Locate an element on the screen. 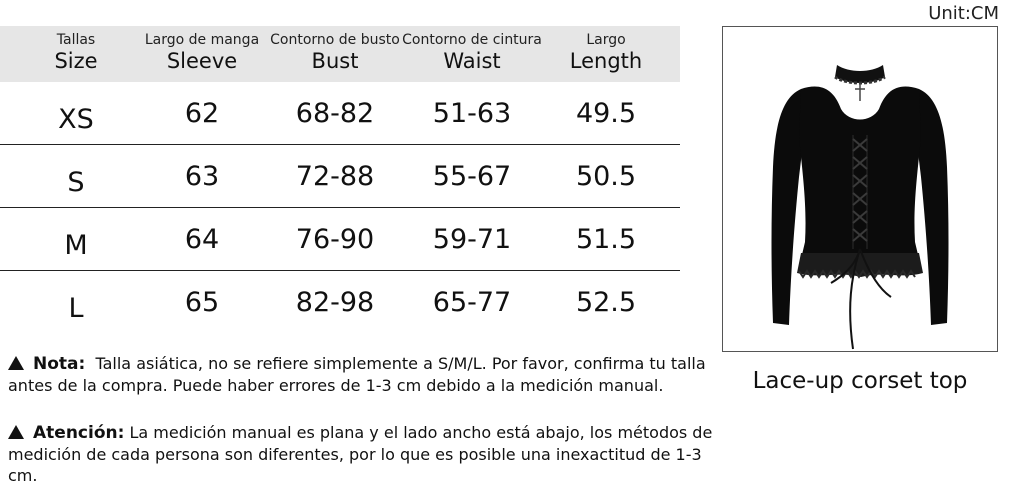 The image size is (1024, 498). header-bust-es: Contorno de busto is located at coordinates (335, 40).